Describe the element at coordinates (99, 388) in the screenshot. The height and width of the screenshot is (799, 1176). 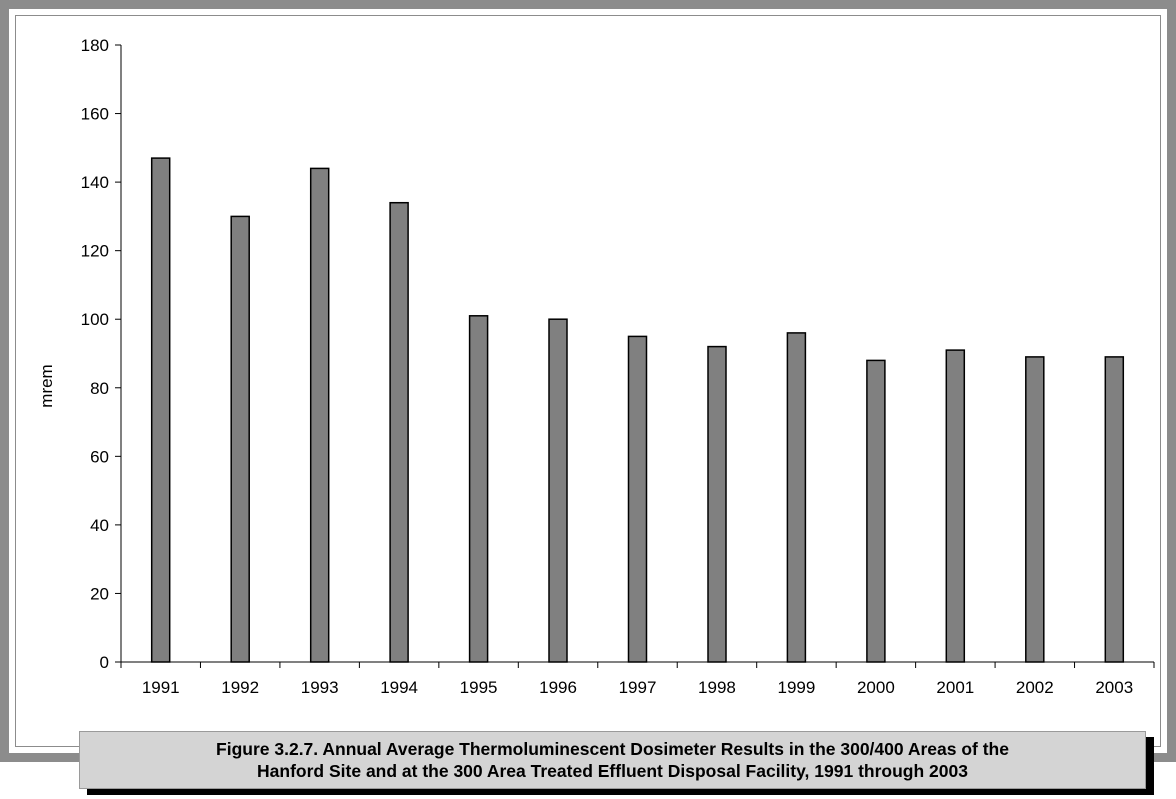
I see `y-tick-label-80: 80` at that location.